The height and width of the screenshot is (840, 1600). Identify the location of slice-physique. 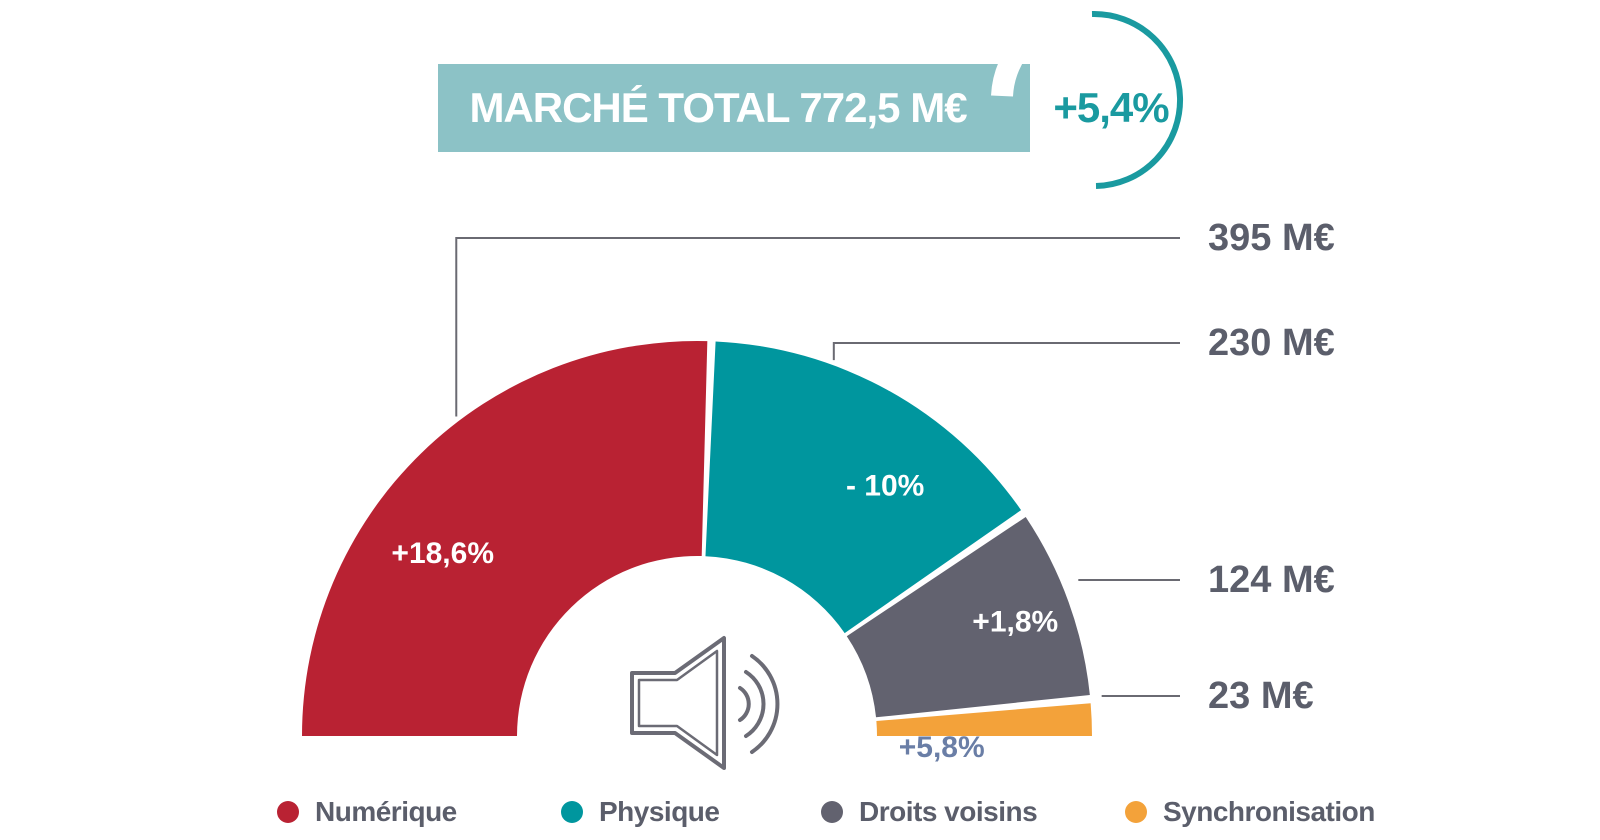
(863, 487).